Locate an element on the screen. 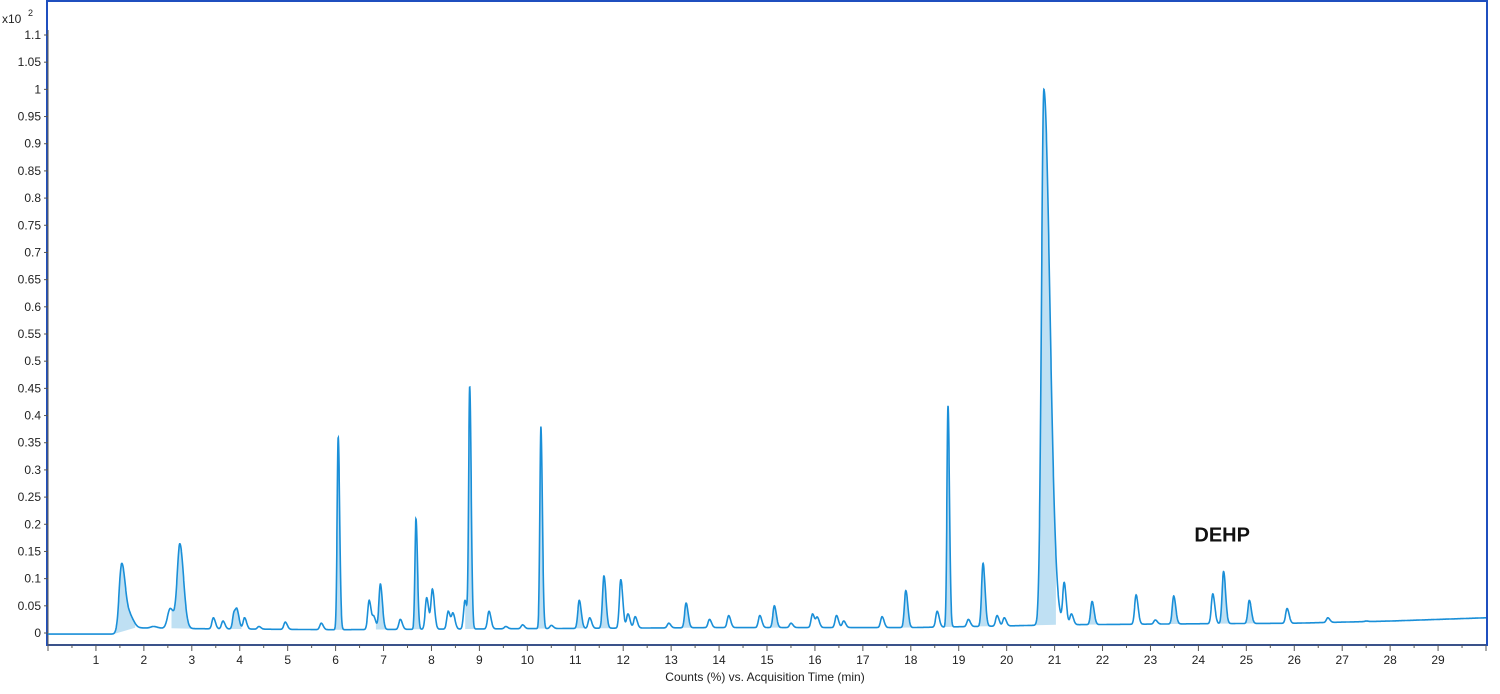 The height and width of the screenshot is (694, 1500). y-tick-label: 0.35 is located at coordinates (30, 443).